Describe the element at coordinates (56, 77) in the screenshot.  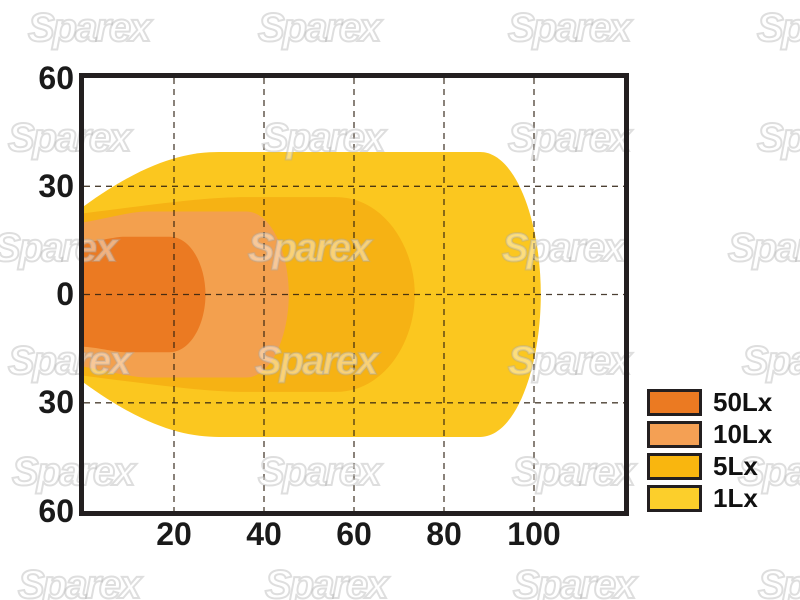
I see `y-tick-label-0: 60` at that location.